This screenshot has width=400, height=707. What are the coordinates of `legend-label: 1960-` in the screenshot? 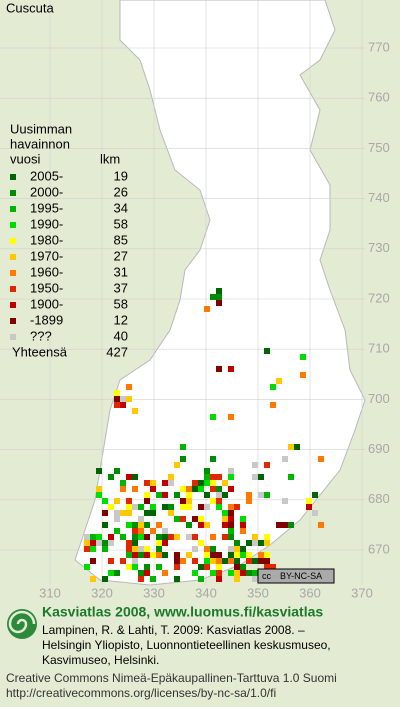 It's located at (46, 271).